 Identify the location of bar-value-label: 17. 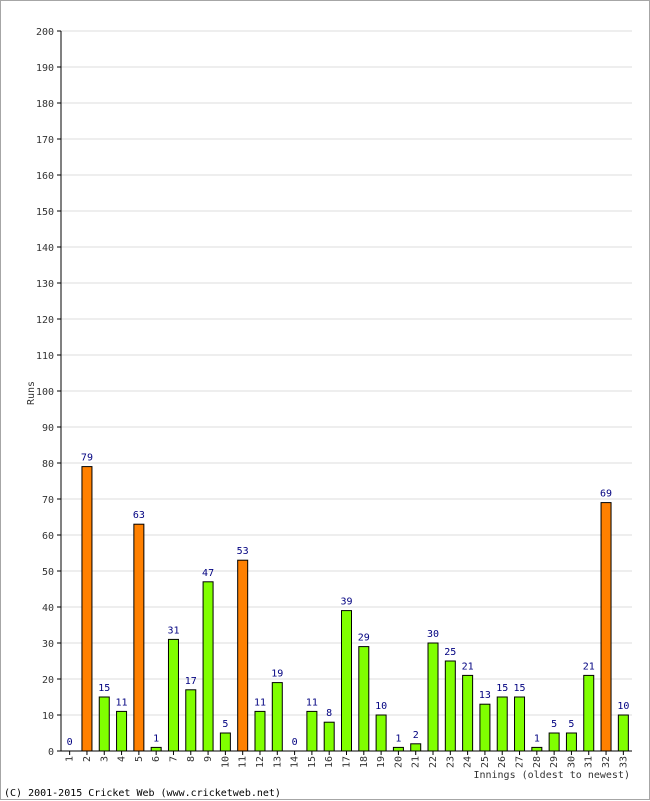
(191, 681).